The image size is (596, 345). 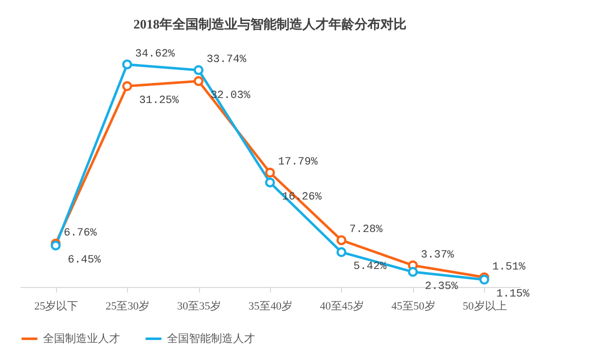 I want to click on x-tick-label: 50岁以上, so click(x=484, y=306).